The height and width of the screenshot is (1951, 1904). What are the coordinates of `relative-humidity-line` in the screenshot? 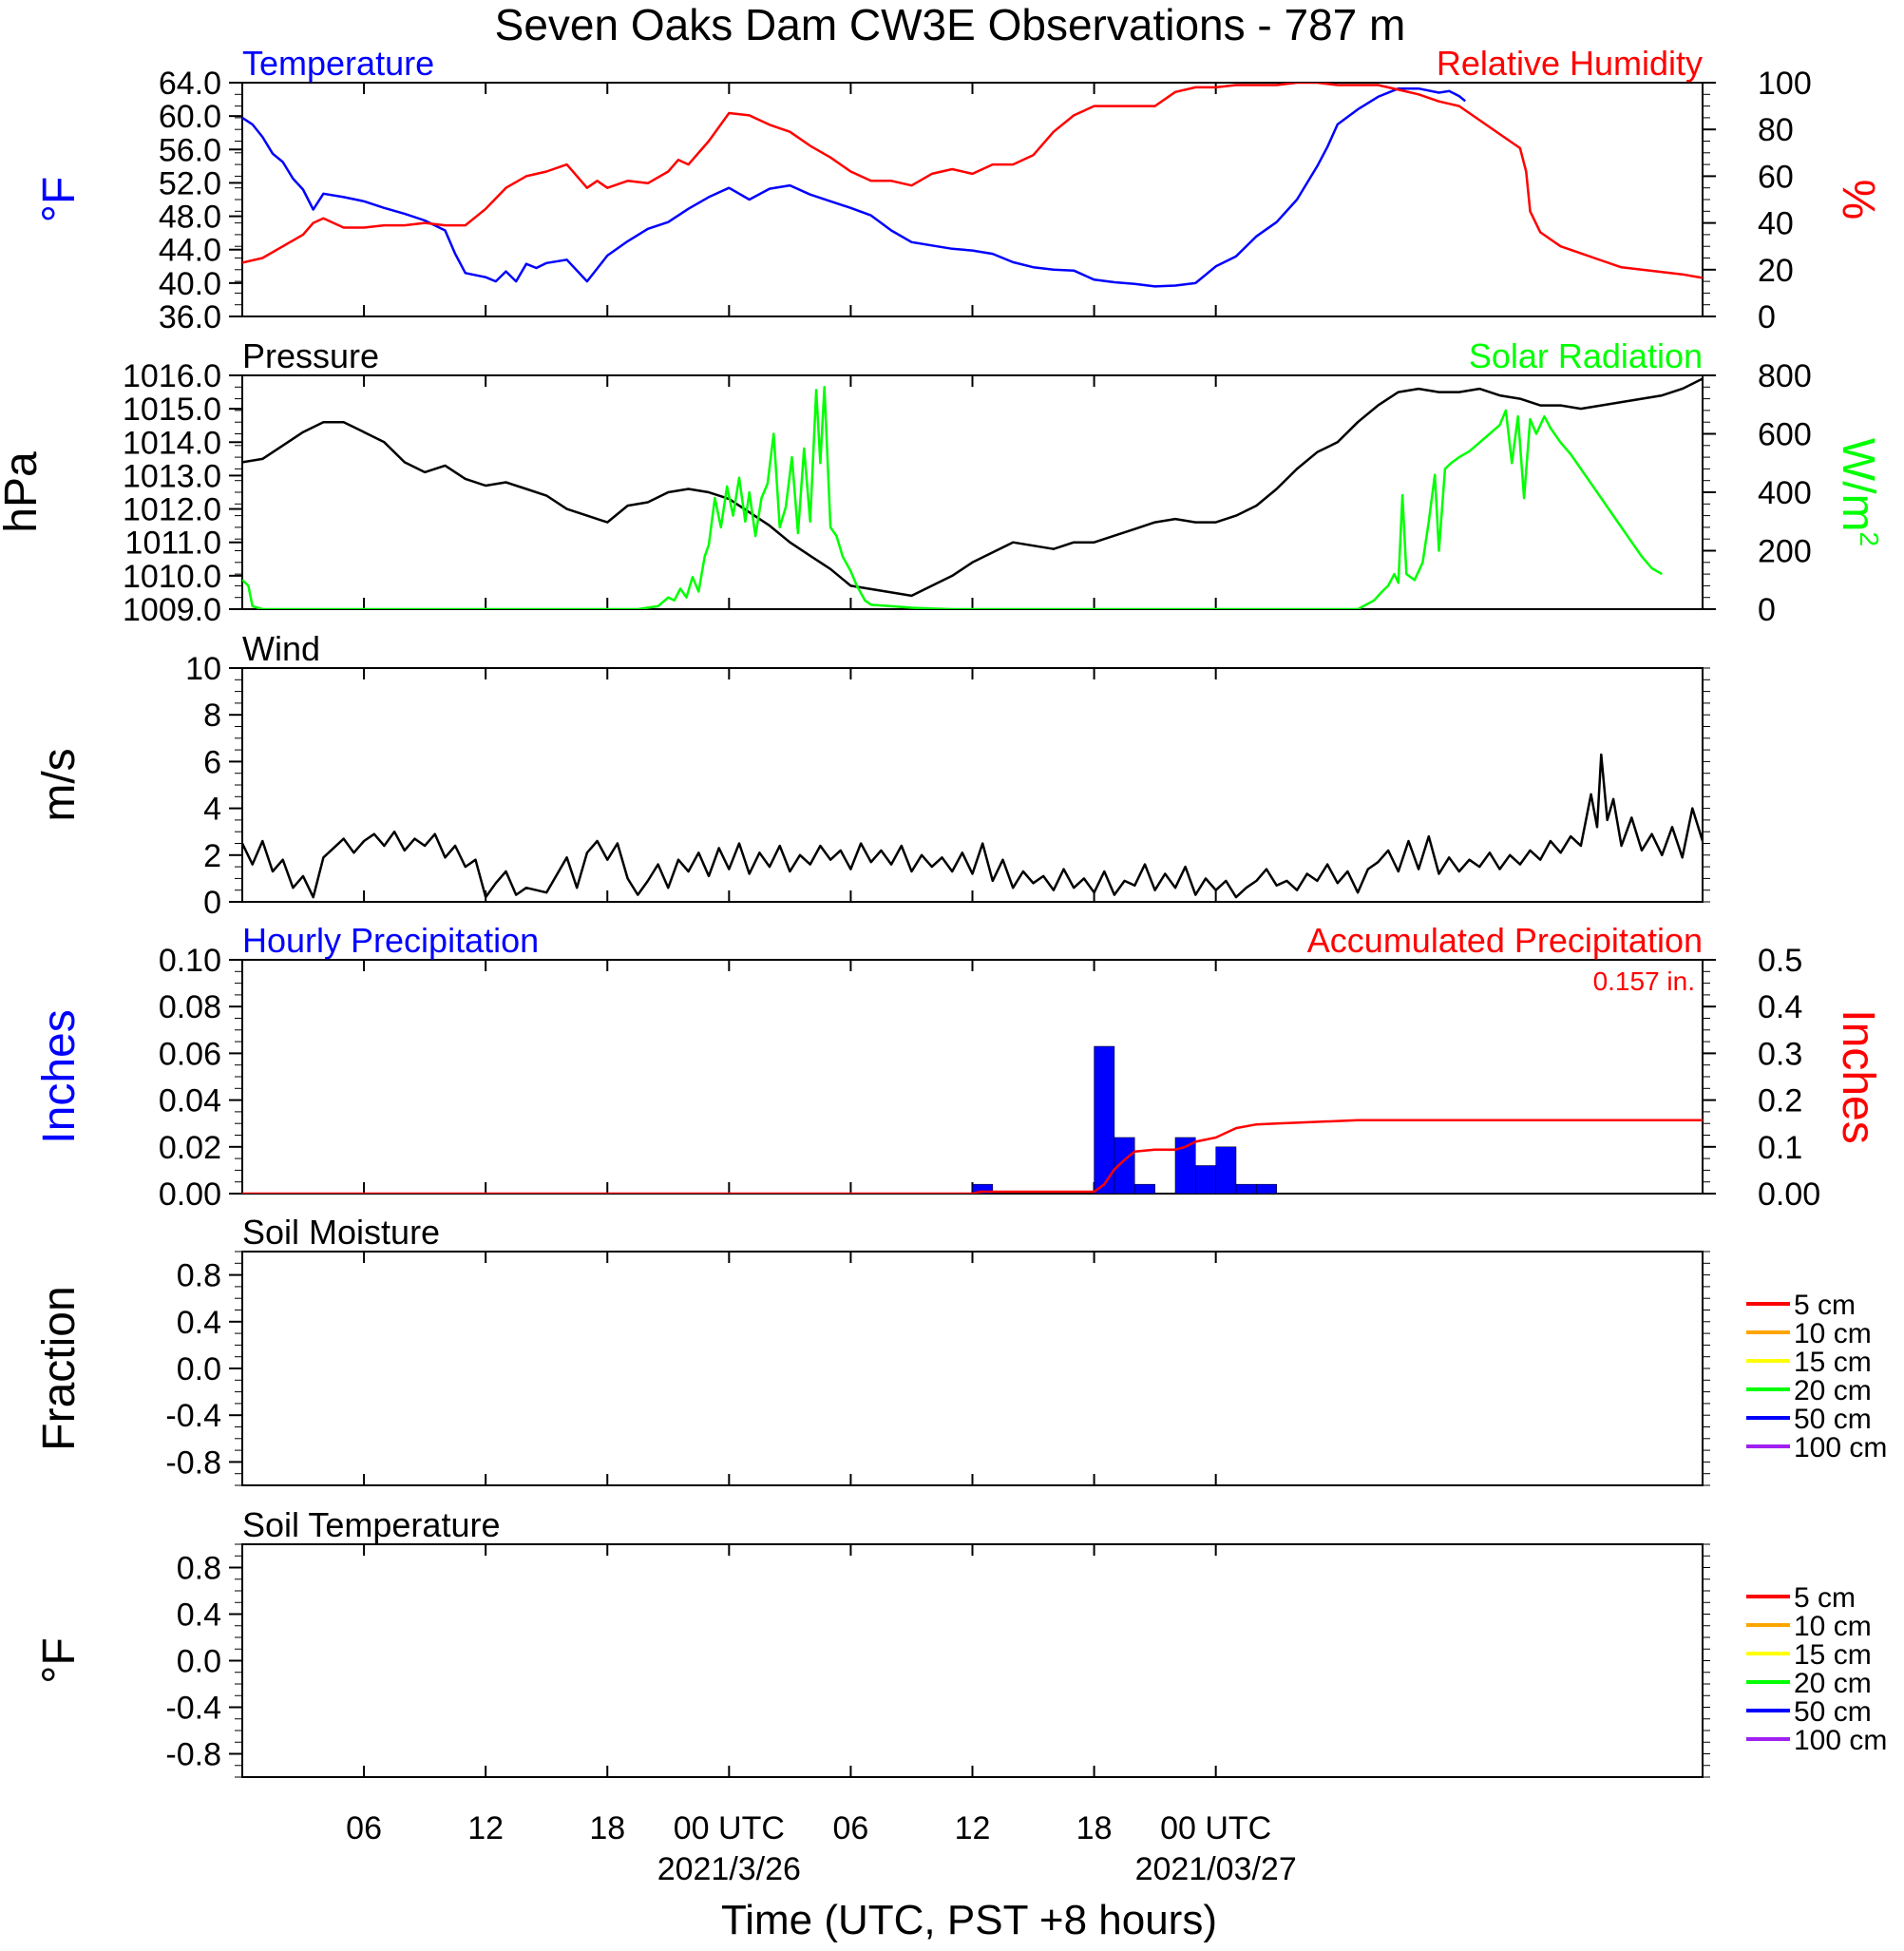 It's located at (972, 181).